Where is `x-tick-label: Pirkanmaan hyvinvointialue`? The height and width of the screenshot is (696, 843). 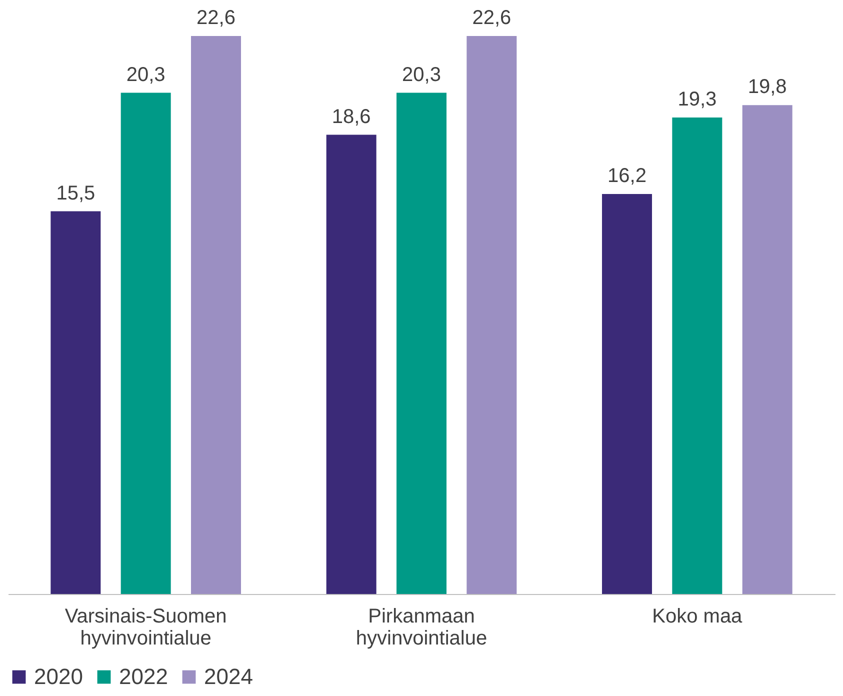
x-tick-label: Pirkanmaan hyvinvointialue is located at coordinates (422, 628).